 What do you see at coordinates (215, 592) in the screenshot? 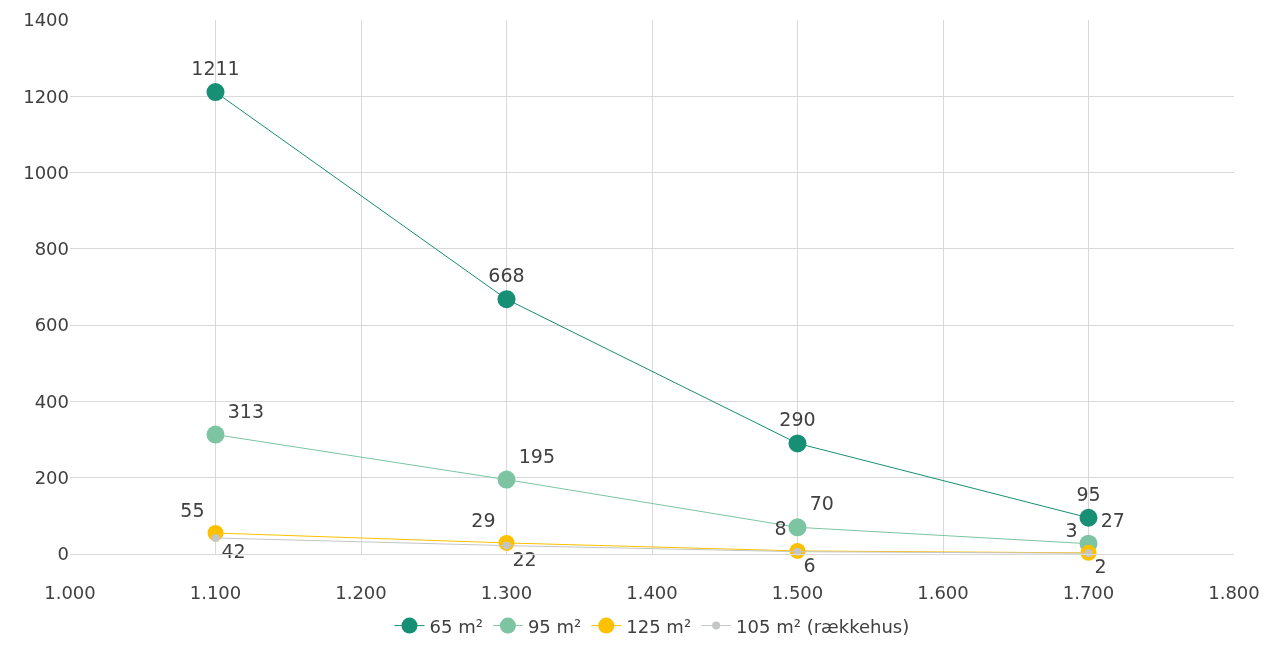
I see `x-tick-label: 1.100` at bounding box center [215, 592].